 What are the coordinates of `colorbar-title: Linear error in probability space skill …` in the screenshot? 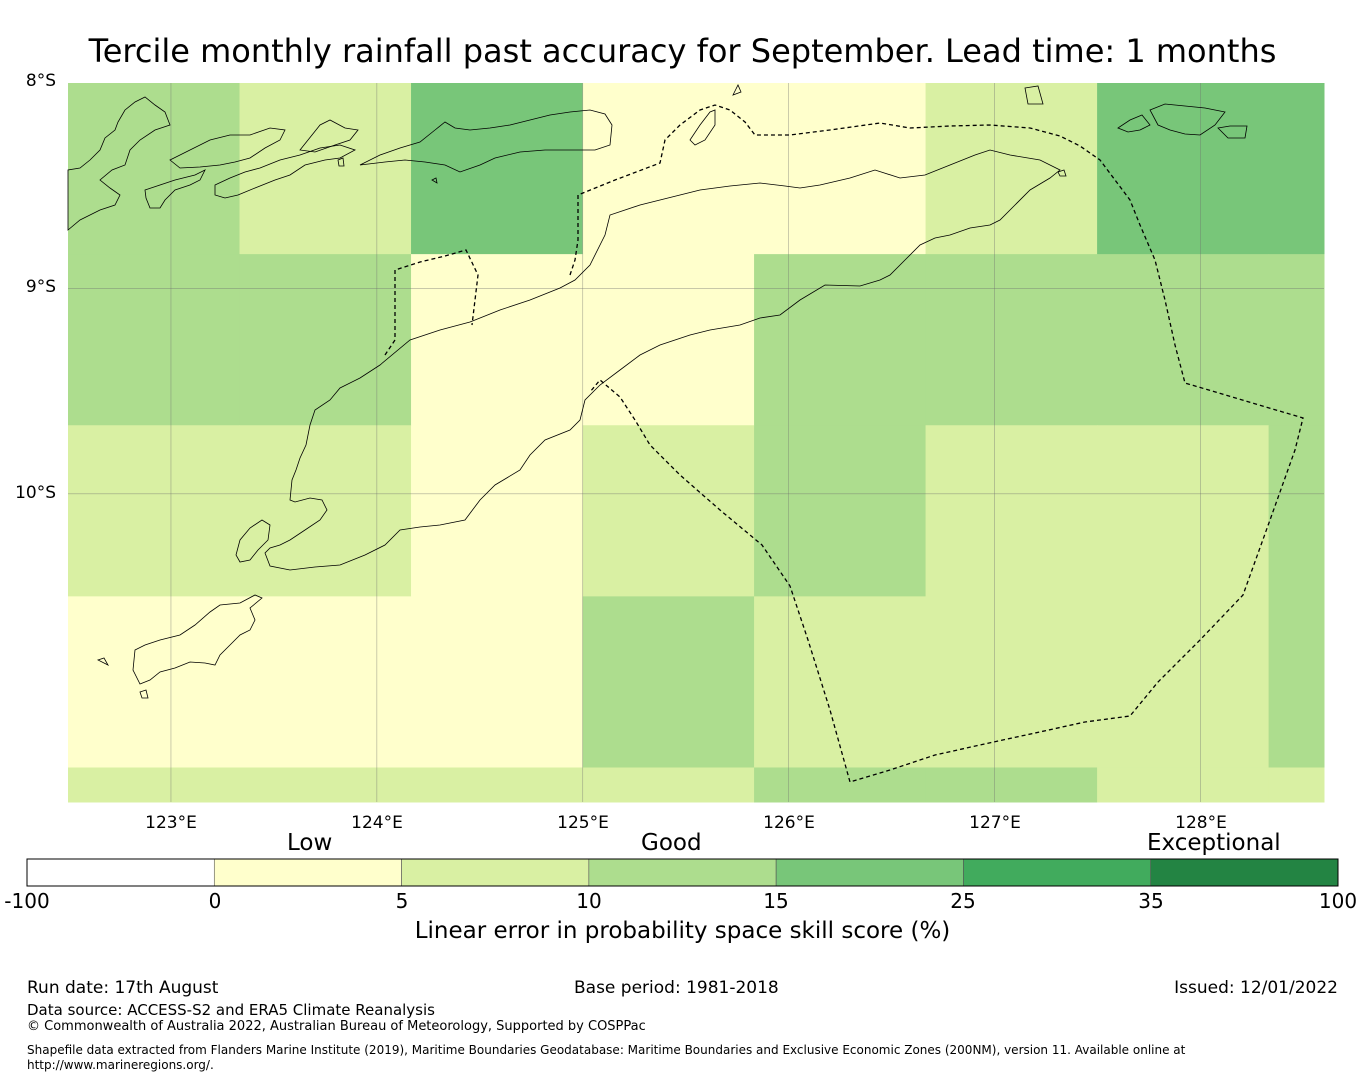 It's located at (682, 931).